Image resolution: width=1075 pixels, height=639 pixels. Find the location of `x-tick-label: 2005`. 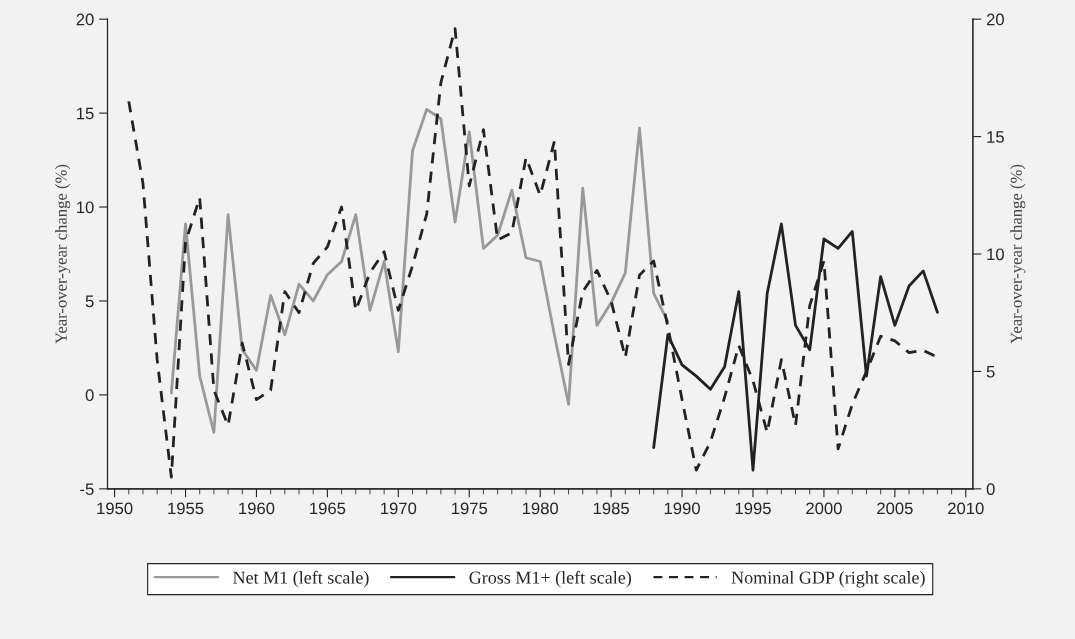

x-tick-label: 2005 is located at coordinates (895, 508).